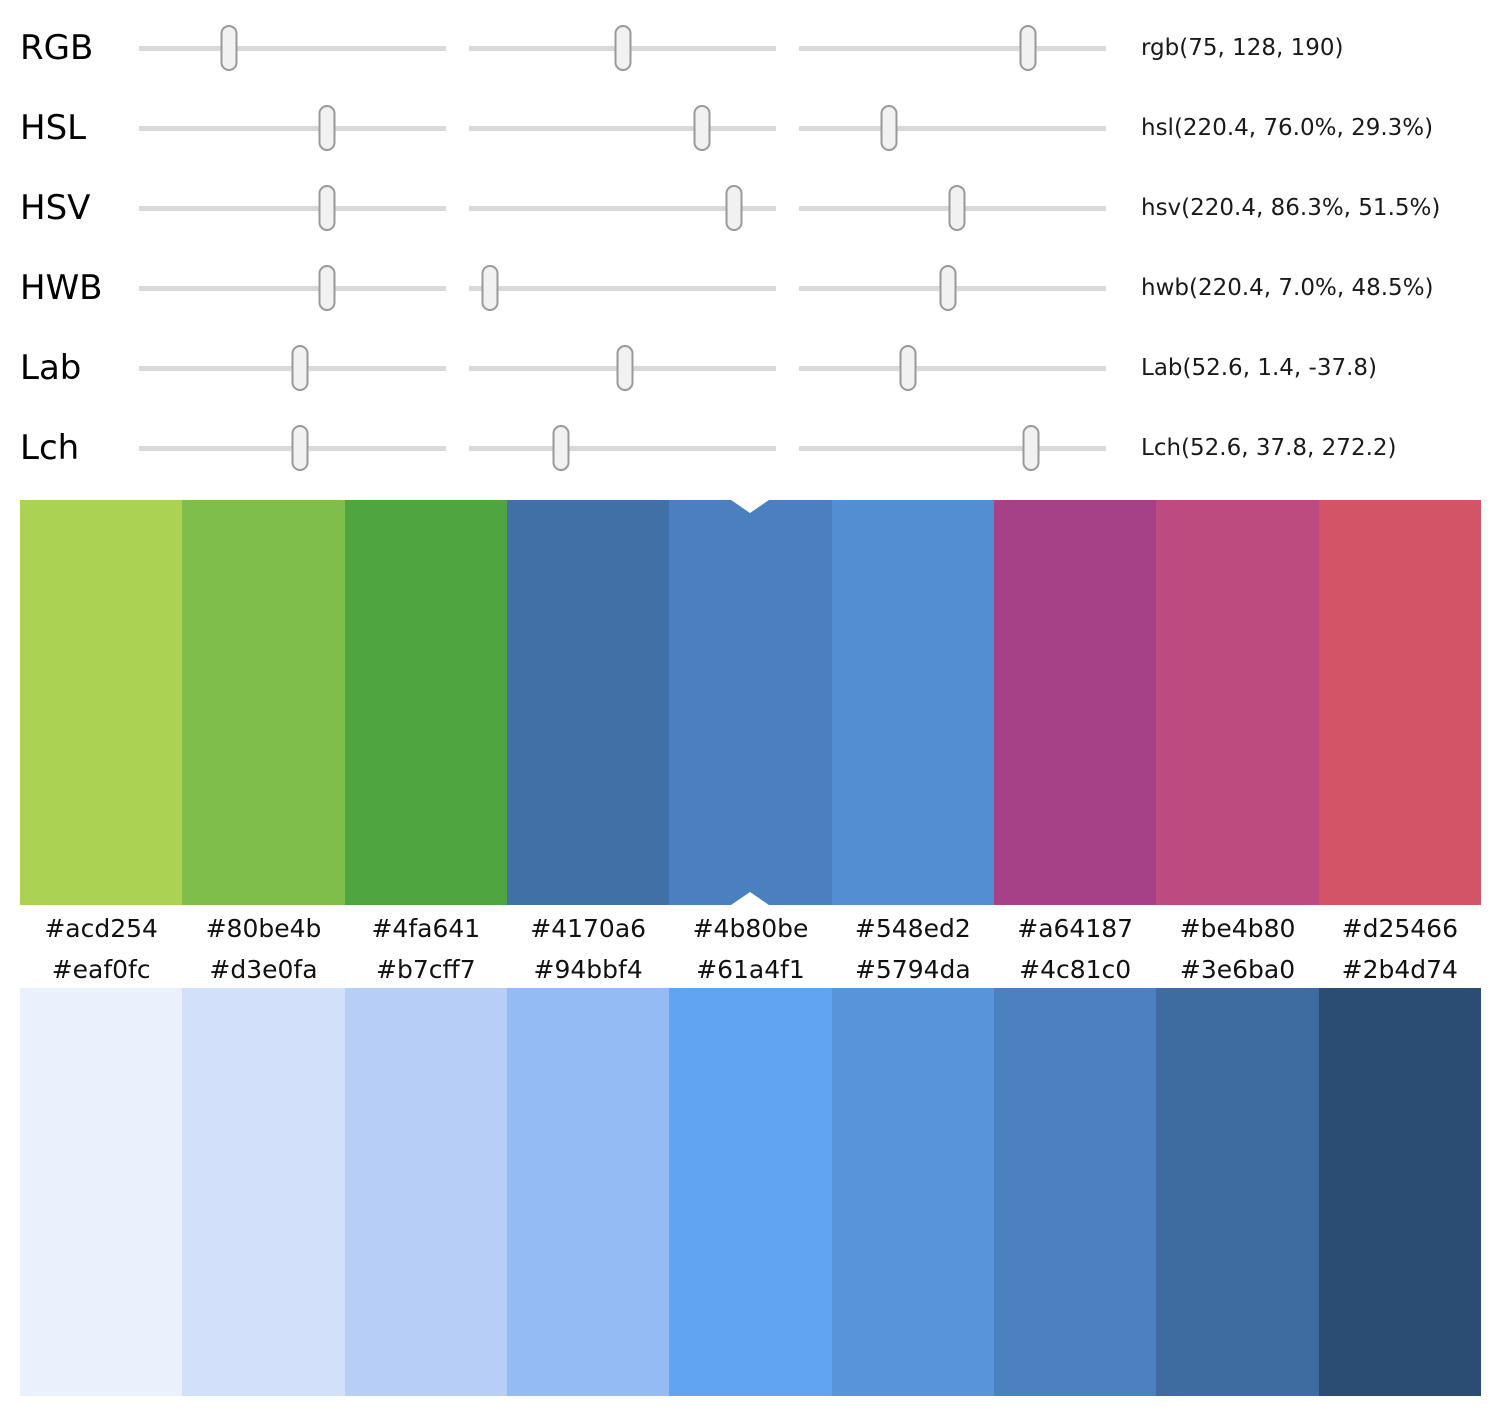 The height and width of the screenshot is (1415, 1501). What do you see at coordinates (1399, 928) in the screenshot?
I see `hex-label: #d25466` at bounding box center [1399, 928].